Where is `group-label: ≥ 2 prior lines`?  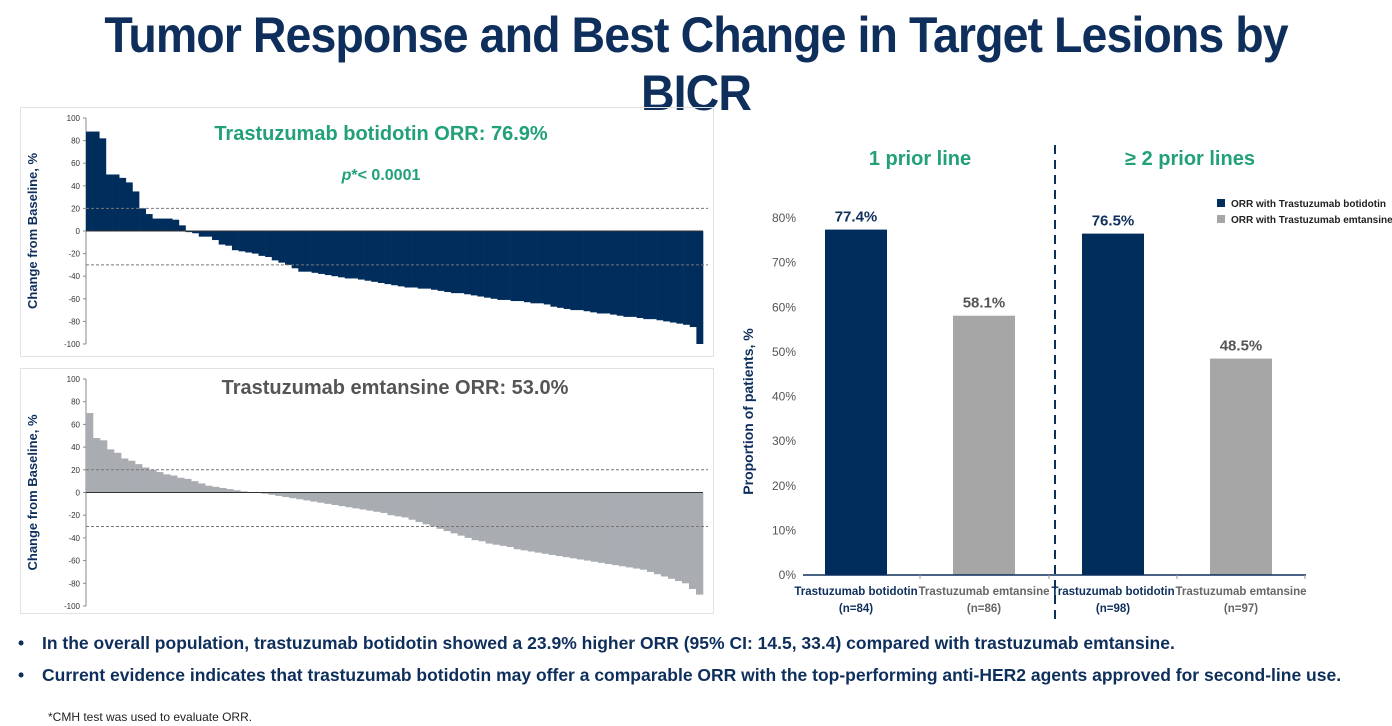
group-label: ≥ 2 prior lines is located at coordinates (1190, 159).